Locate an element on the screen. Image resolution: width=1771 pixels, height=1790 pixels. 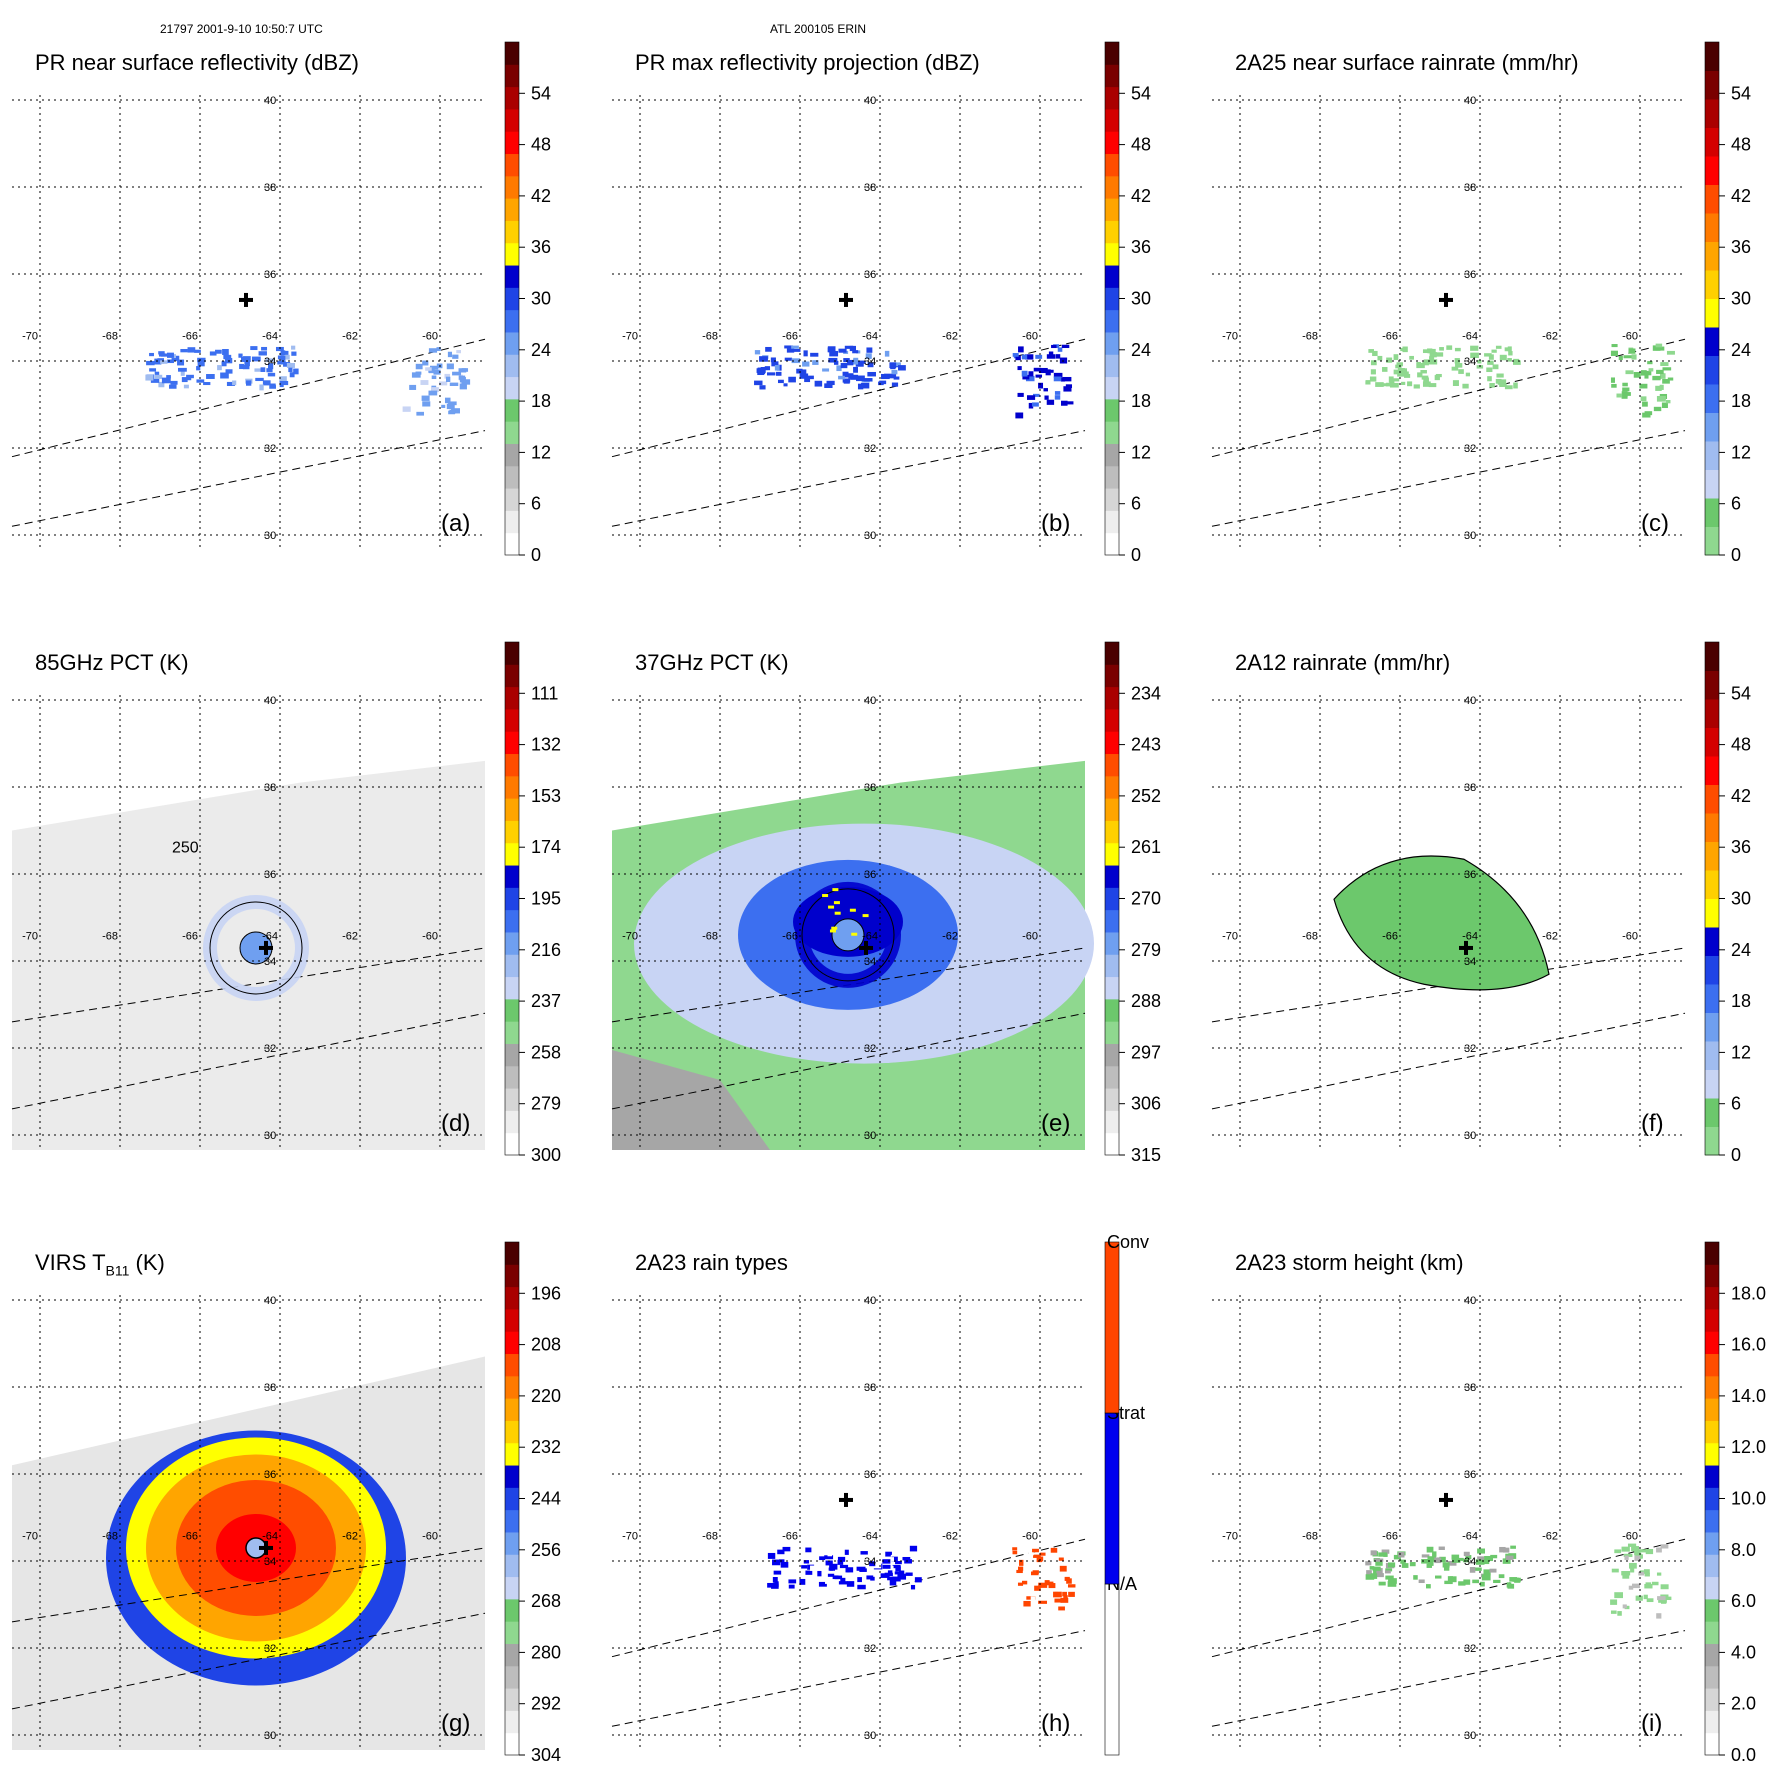
colorbar-tick-label: 111 is located at coordinates (544, 693).